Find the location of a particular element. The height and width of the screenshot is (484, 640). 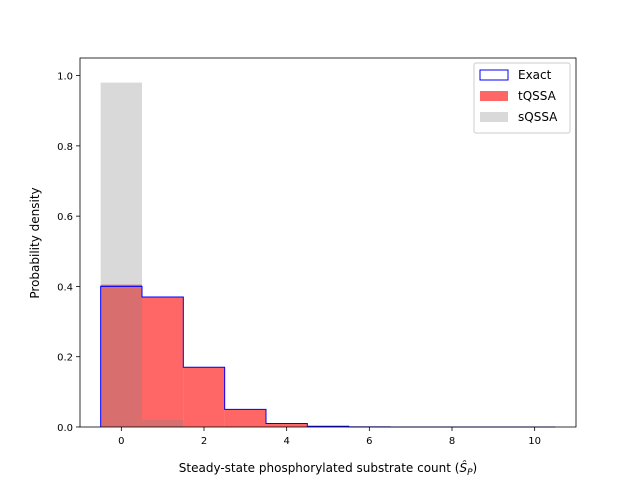

y-tick-label: 0.2 is located at coordinates (65, 358).